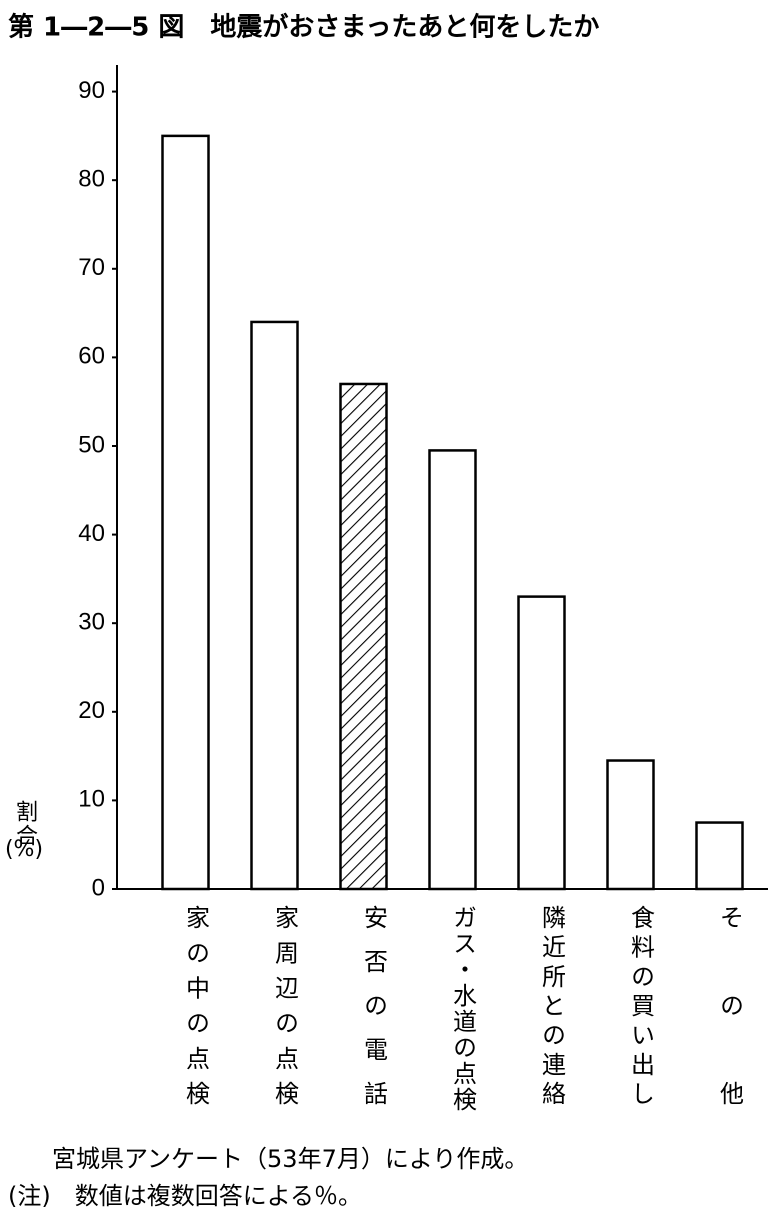  Describe the element at coordinates (730, 1037) in the screenshot. I see `x-tick-label: その他` at that location.